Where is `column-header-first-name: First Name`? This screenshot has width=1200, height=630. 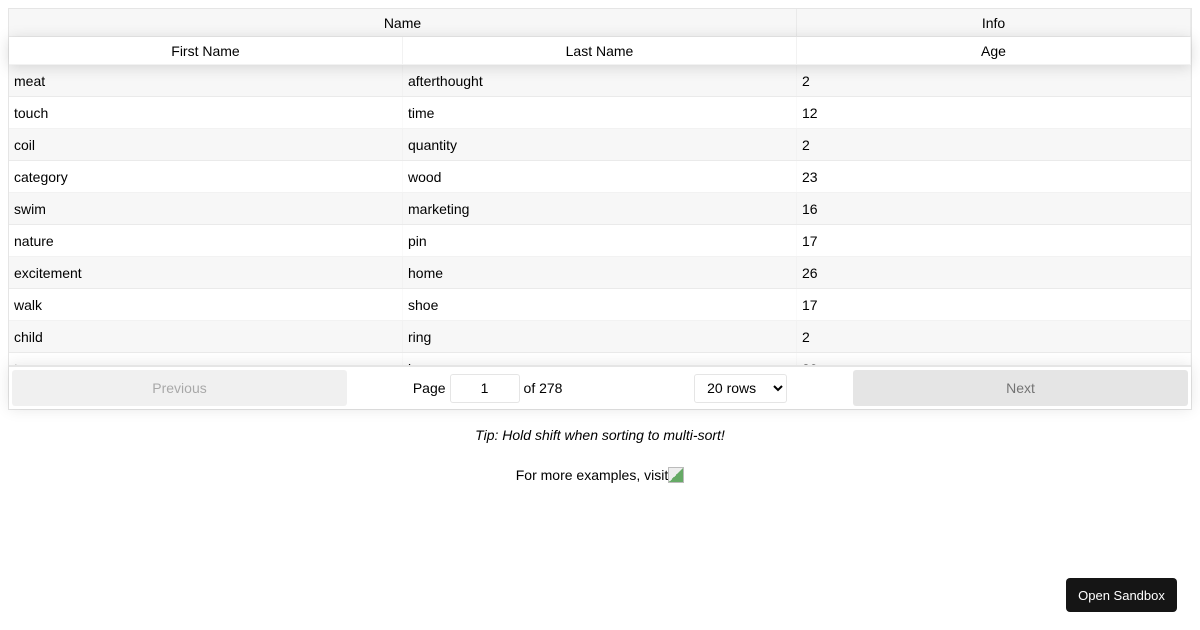
column-header-first-name: First Name is located at coordinates (206, 50).